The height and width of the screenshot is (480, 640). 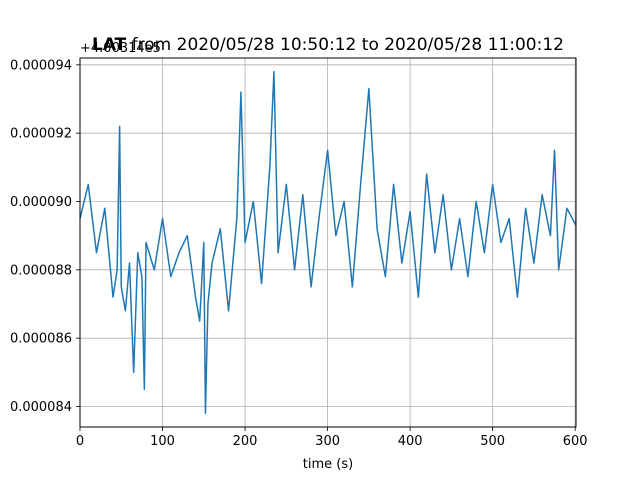 I want to click on offset-text: +4.00314e5, so click(x=120, y=48).